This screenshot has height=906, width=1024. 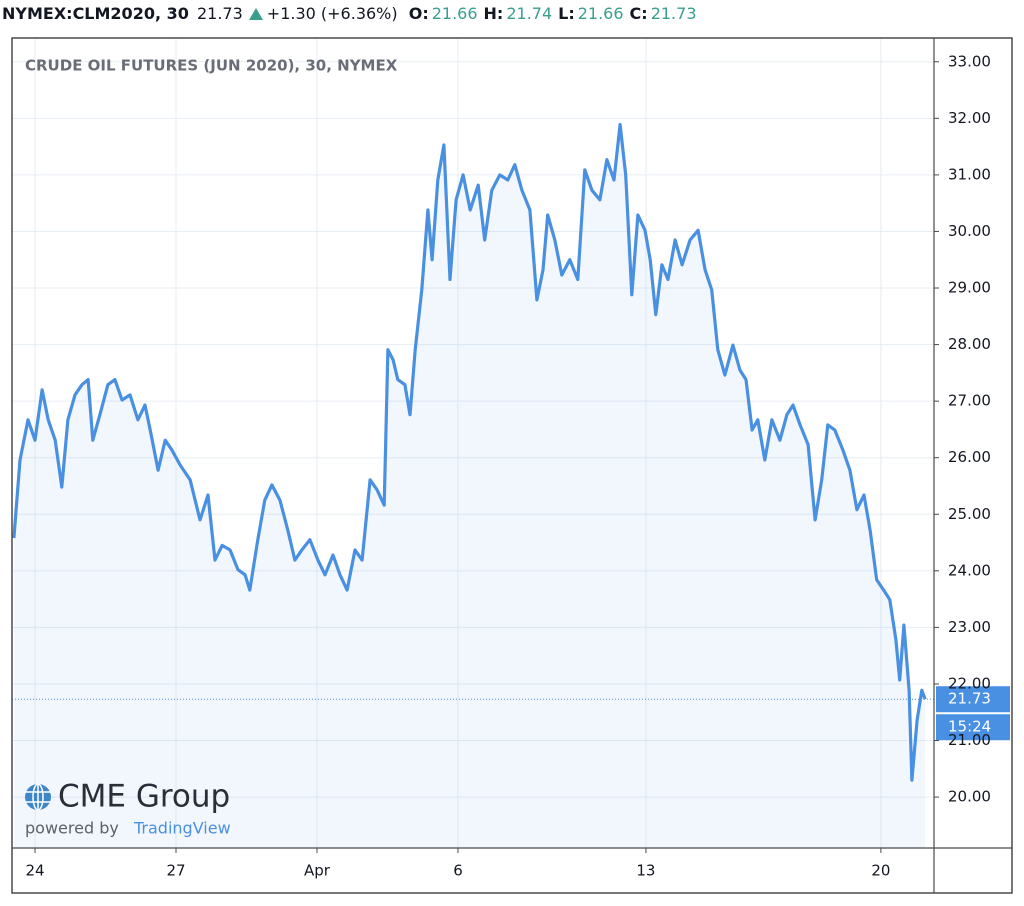 I want to click on ohlc-label: H:, so click(x=493, y=13).